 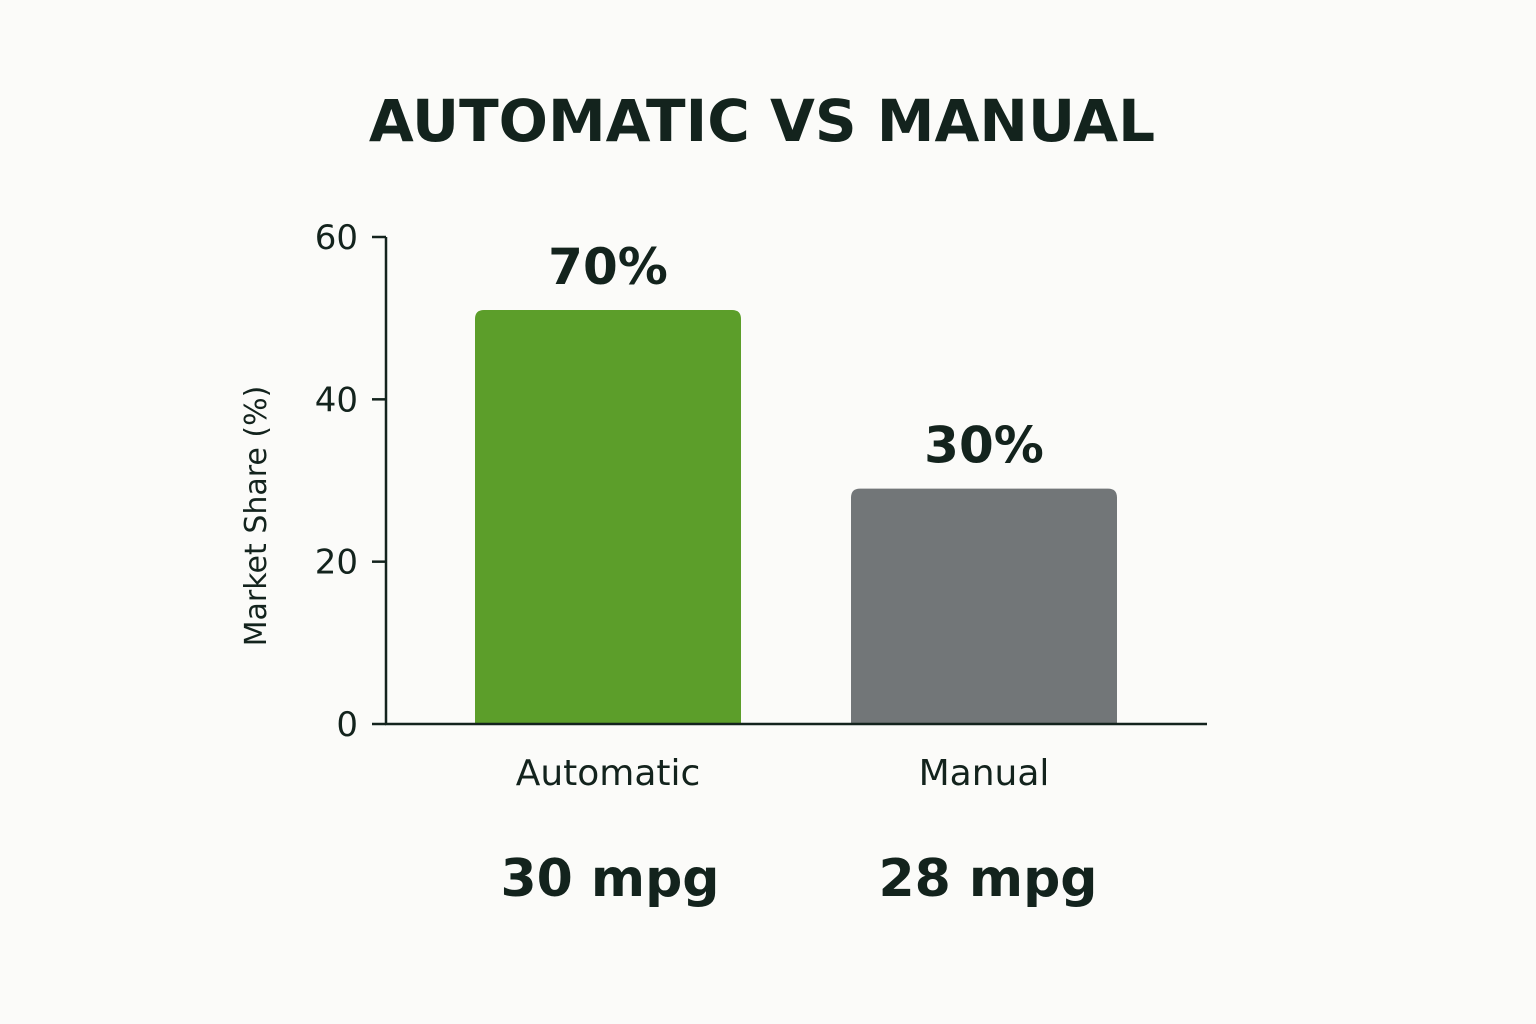 I want to click on bar-value-label: 70%, so click(x=608, y=267).